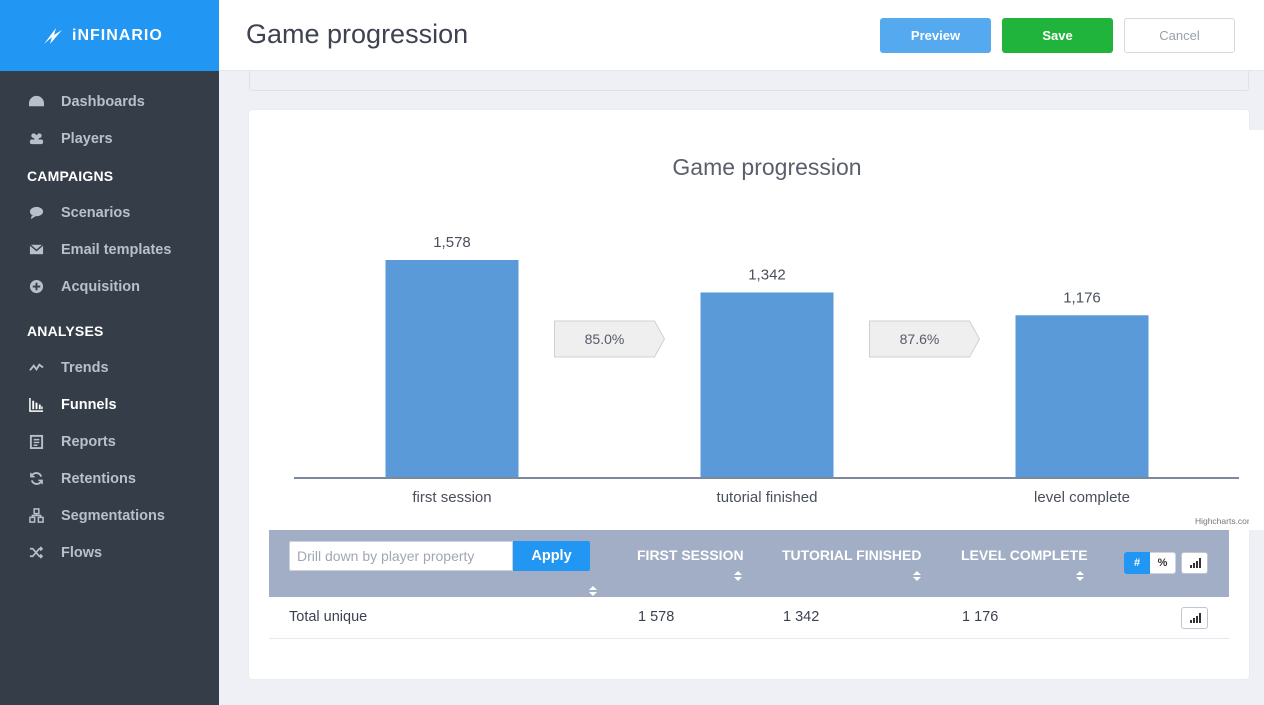  What do you see at coordinates (70, 175) in the screenshot?
I see `section-title-campaigns: CAMPAIGNS` at bounding box center [70, 175].